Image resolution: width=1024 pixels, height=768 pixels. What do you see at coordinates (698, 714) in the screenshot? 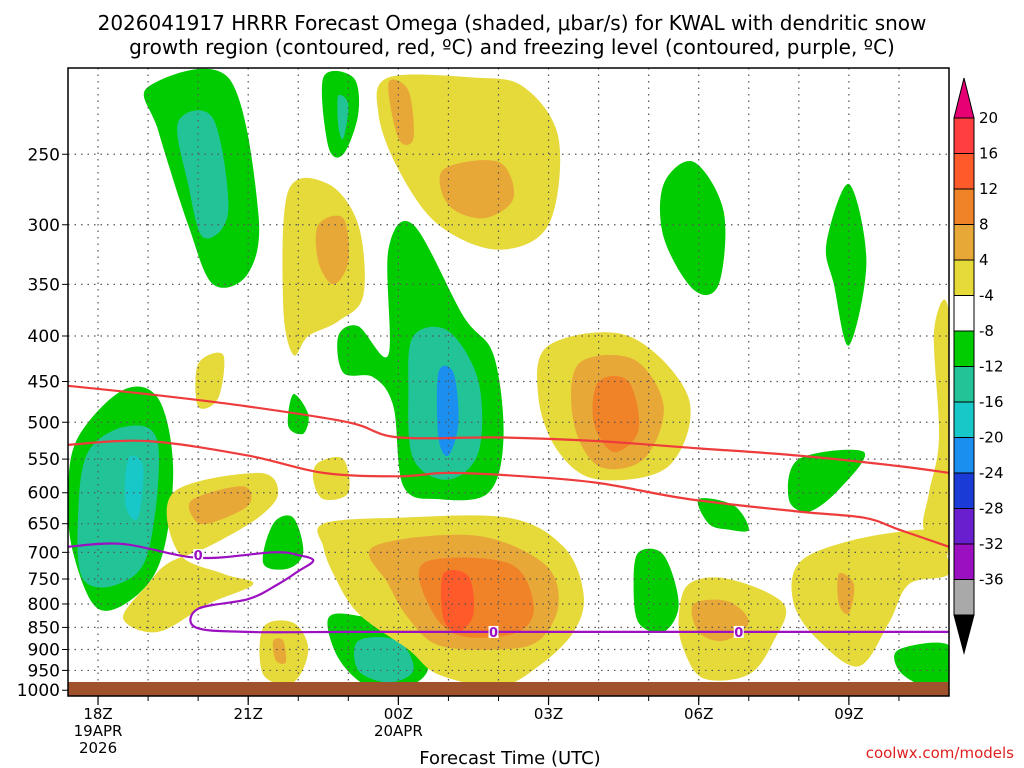
I see `x-tick-label-12: 06Z` at bounding box center [698, 714].